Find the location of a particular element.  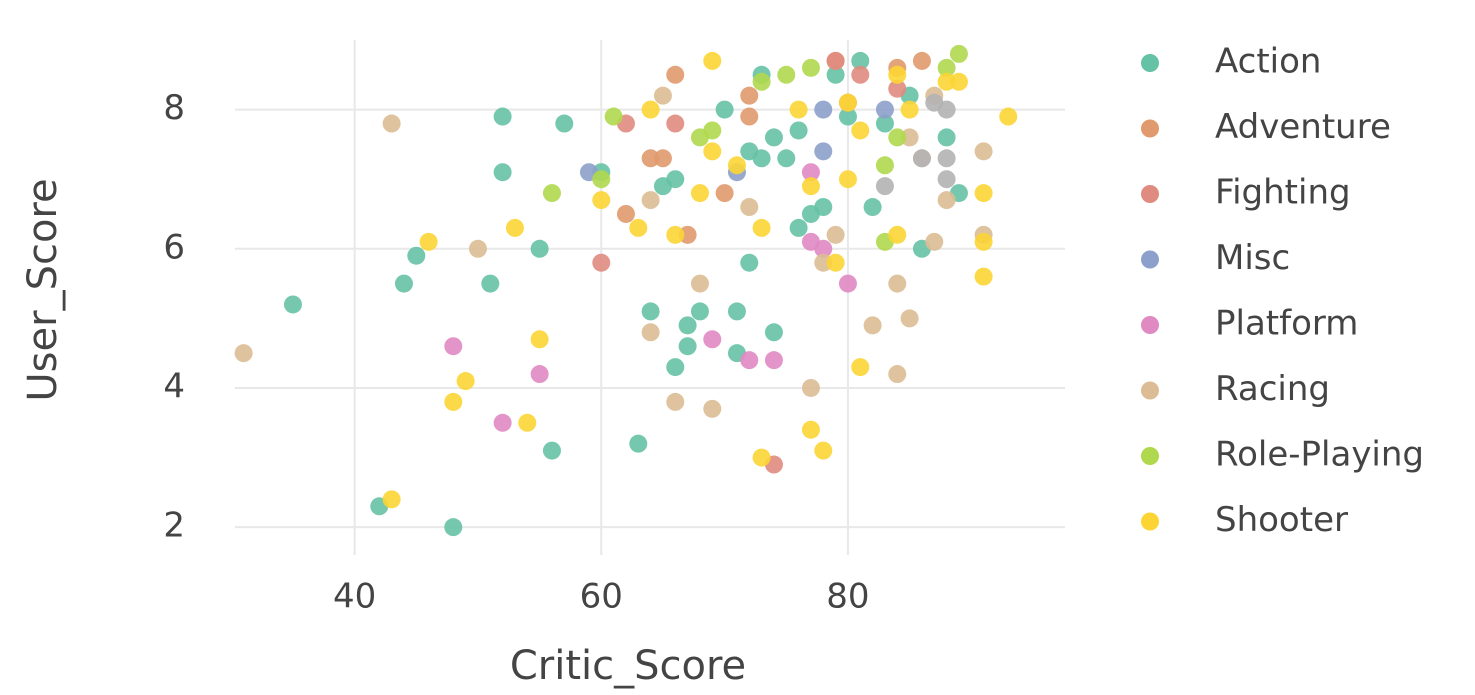

y-tick-label: 4 is located at coordinates (174, 386).